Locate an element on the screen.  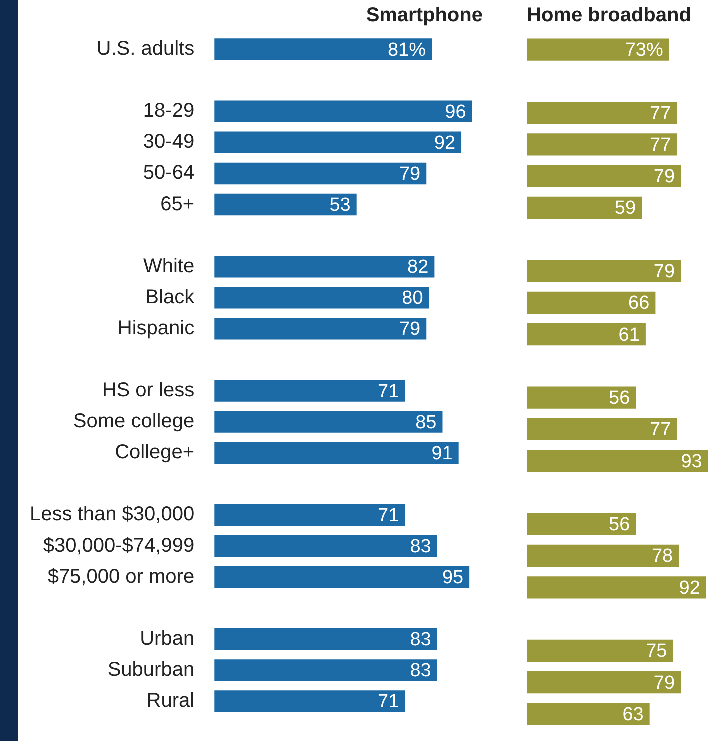
data-label: 73% is located at coordinates (644, 51).